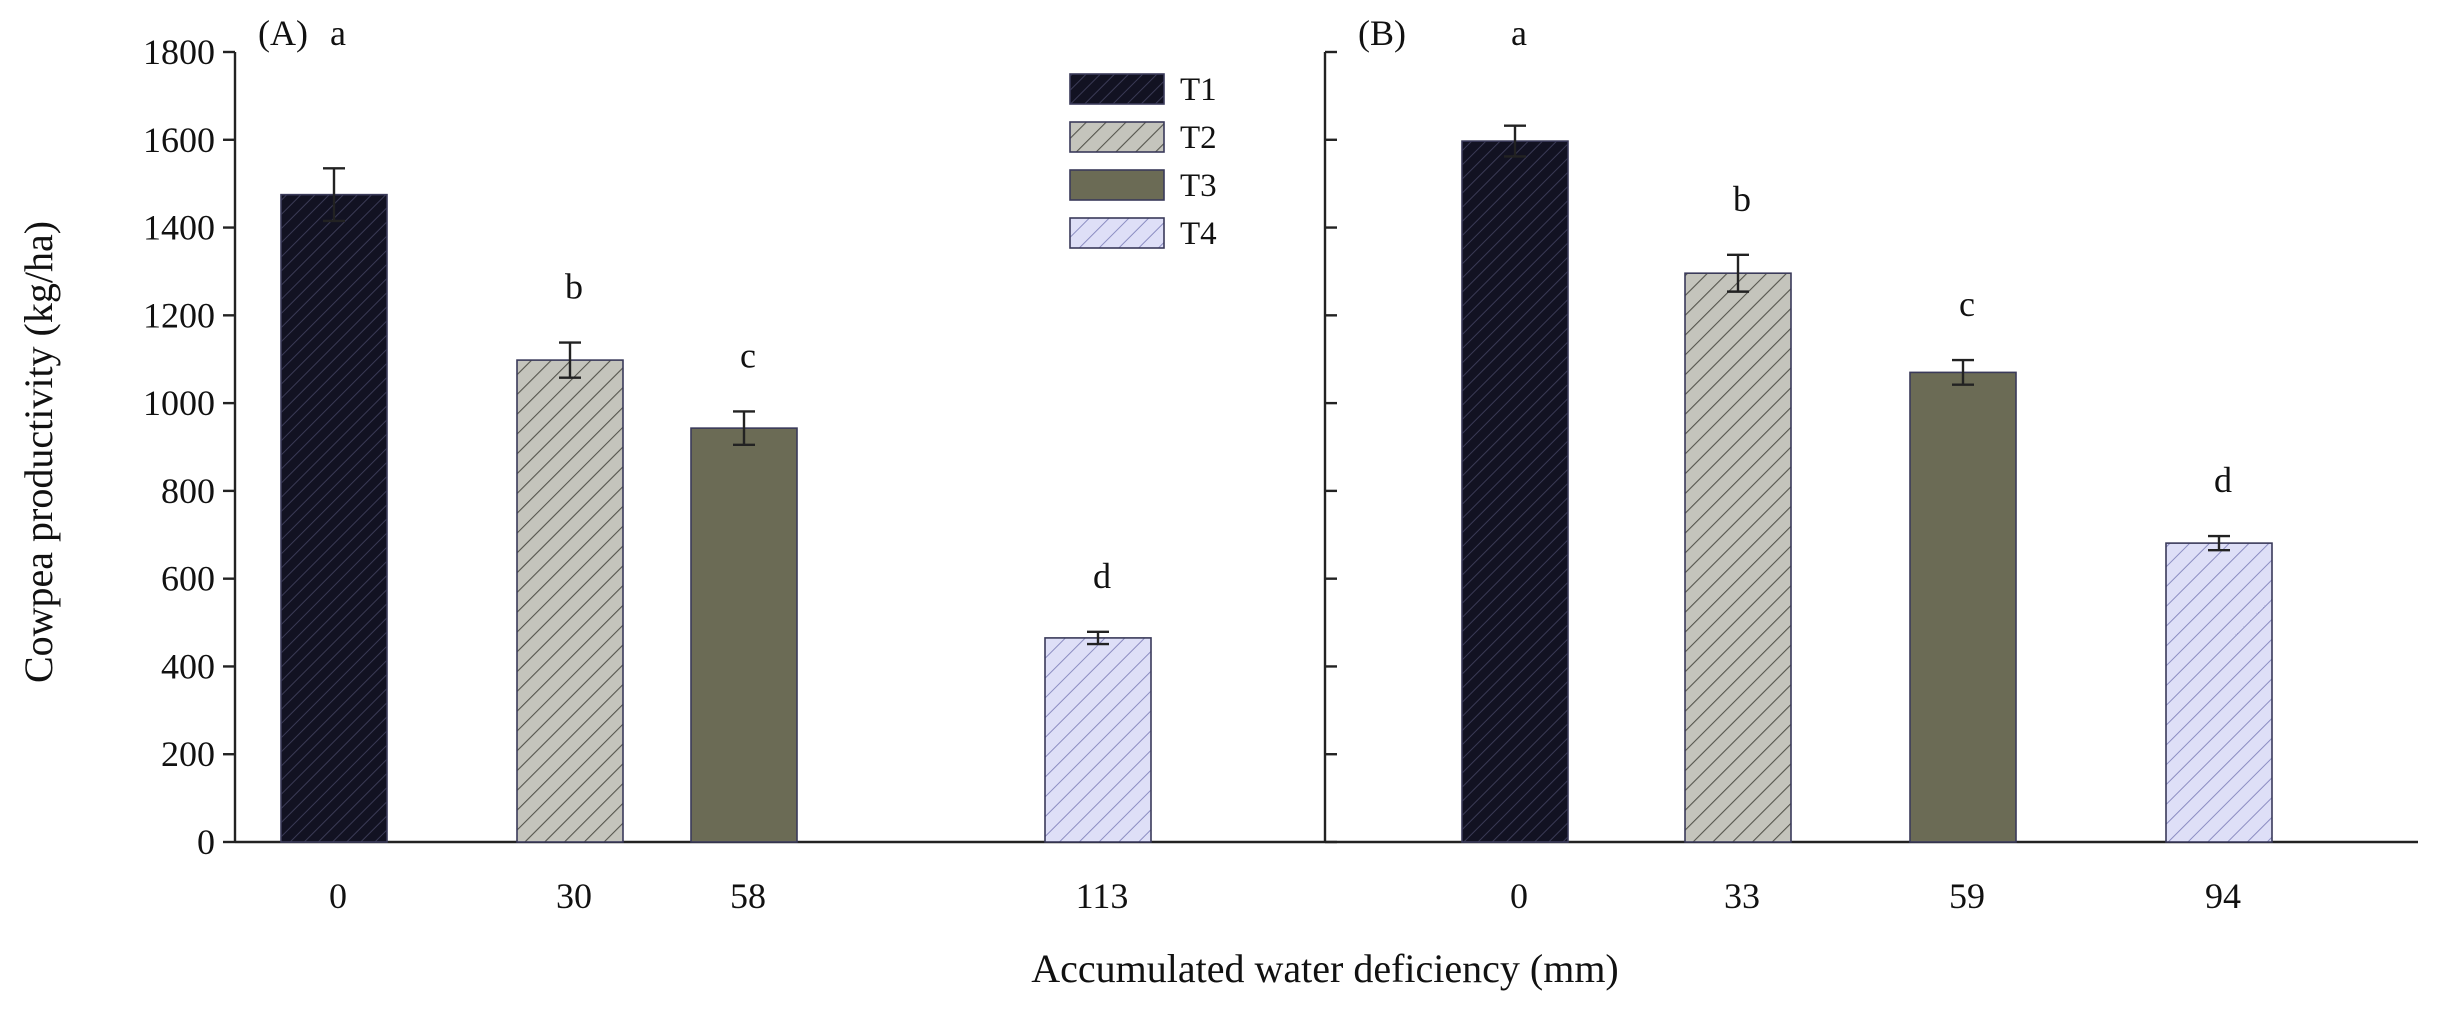 This screenshot has height=1014, width=2441. What do you see at coordinates (206, 842) in the screenshot?
I see `y-tick-label: 0` at bounding box center [206, 842].